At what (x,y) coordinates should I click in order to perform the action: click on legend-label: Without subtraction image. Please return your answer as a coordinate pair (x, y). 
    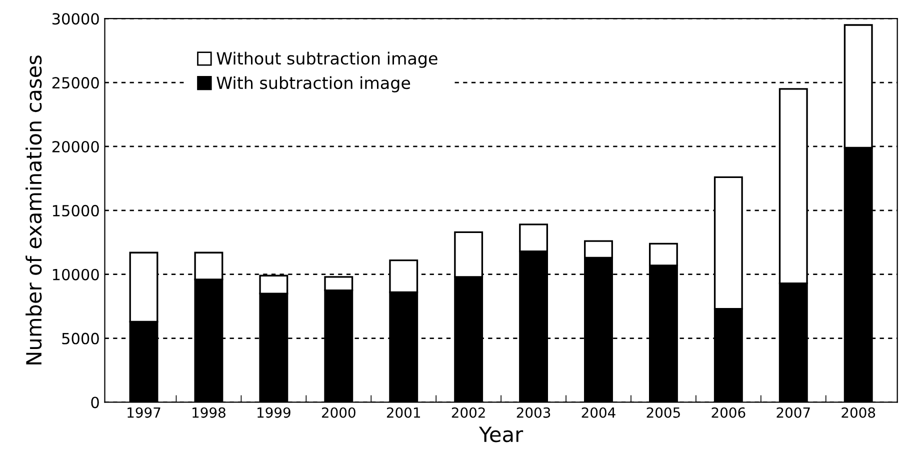
    Looking at the image, I should click on (327, 60).